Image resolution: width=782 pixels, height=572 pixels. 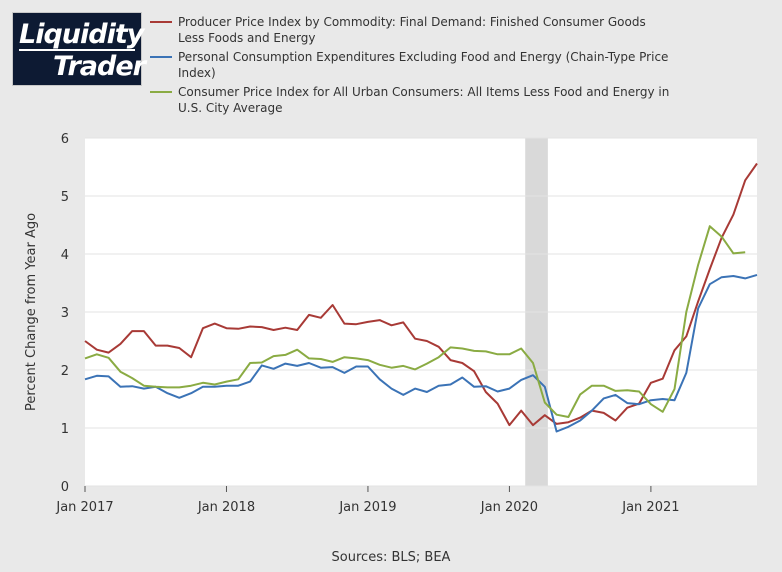 I want to click on x-axis-ticks: Jan 2017 Jan 2018 Jan 2019 Jan 2020 Jan 2021, so click(x=367, y=500).